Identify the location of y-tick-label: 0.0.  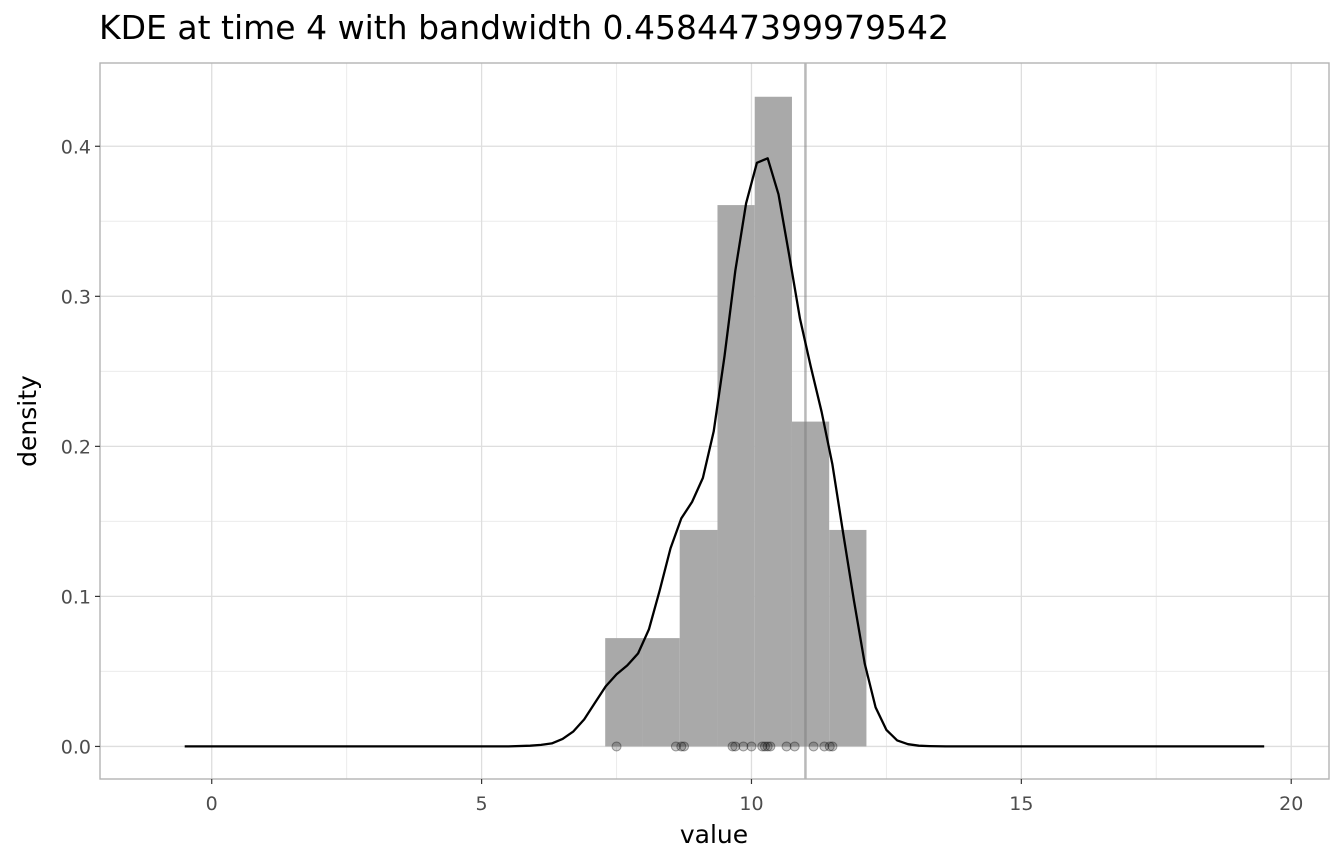
(76, 747).